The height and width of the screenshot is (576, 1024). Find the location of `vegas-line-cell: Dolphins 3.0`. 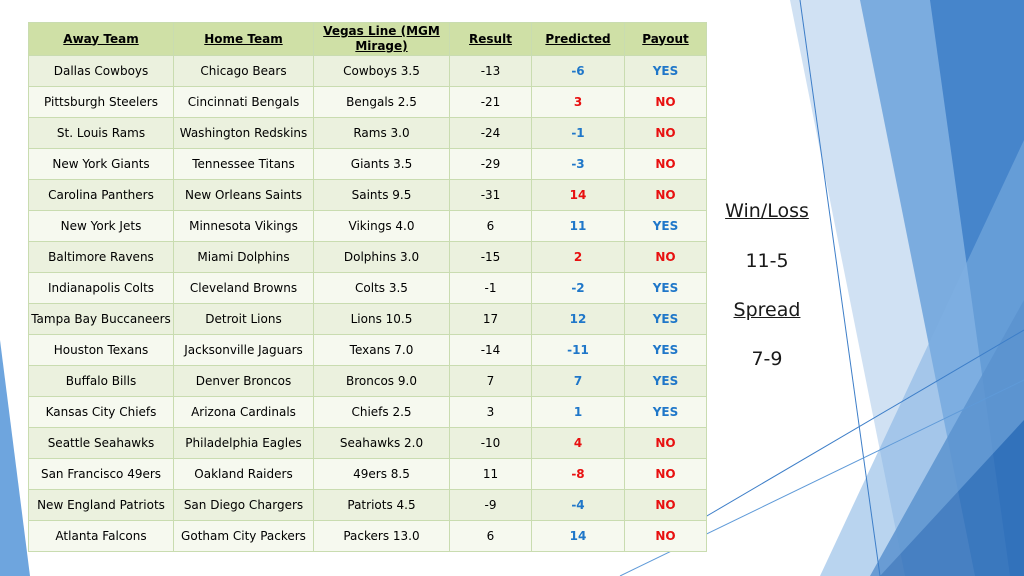

vegas-line-cell: Dolphins 3.0 is located at coordinates (381, 257).